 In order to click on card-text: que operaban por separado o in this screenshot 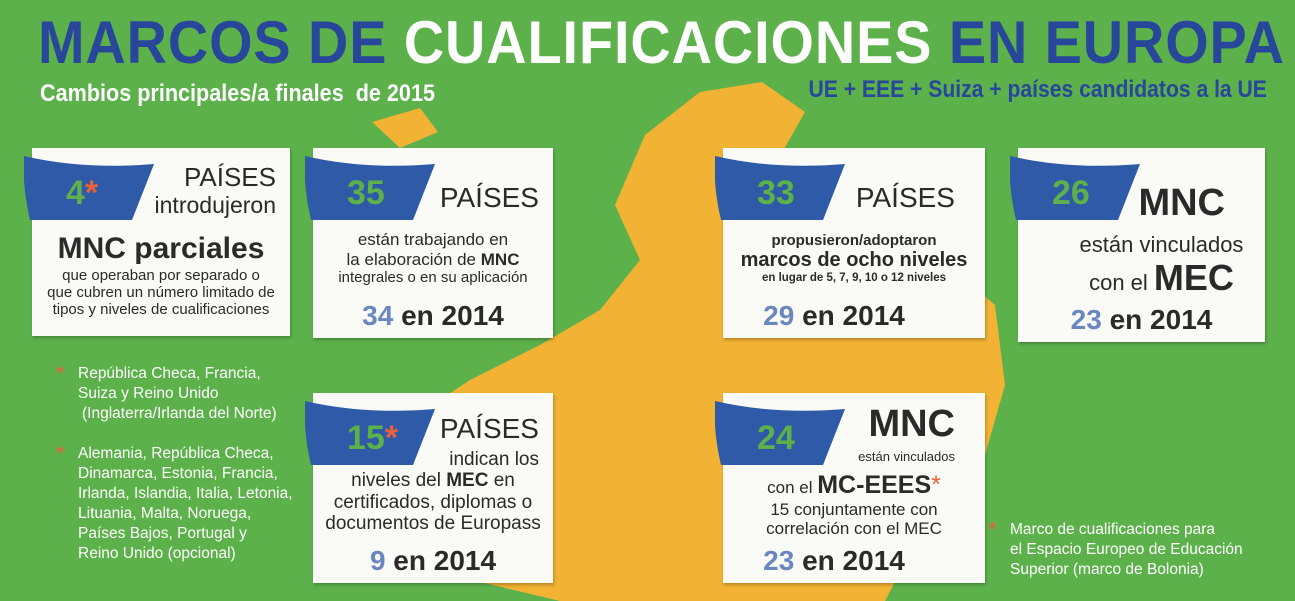, I will do `click(161, 275)`.